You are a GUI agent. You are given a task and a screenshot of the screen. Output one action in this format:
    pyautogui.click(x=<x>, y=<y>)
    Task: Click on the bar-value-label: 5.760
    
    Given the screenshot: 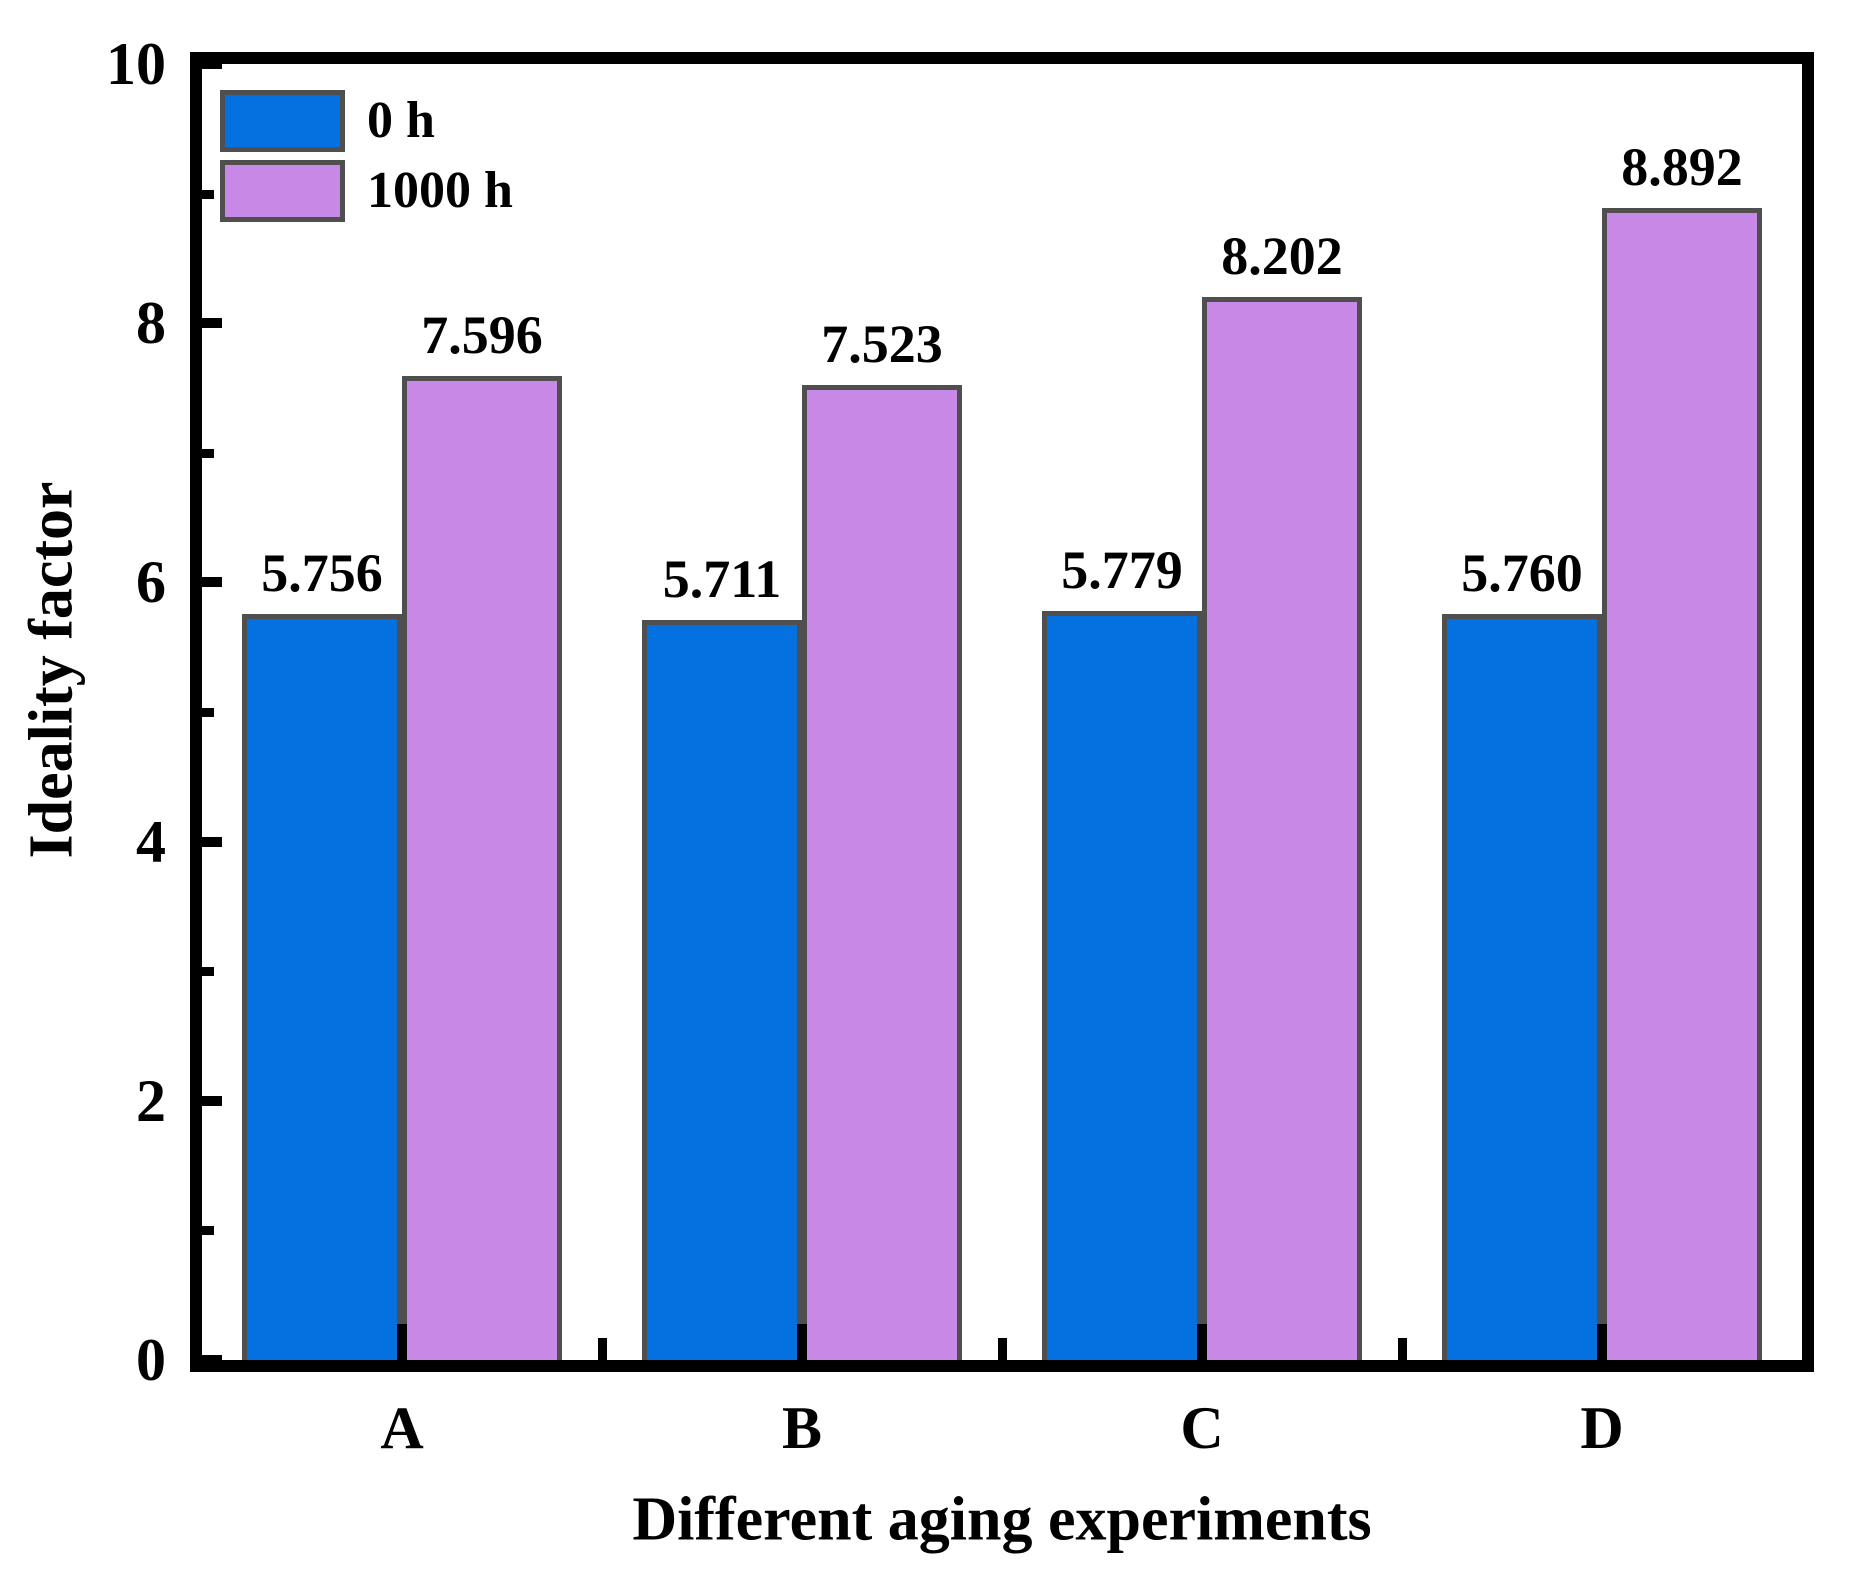 What is the action you would take?
    pyautogui.click(x=1522, y=573)
    